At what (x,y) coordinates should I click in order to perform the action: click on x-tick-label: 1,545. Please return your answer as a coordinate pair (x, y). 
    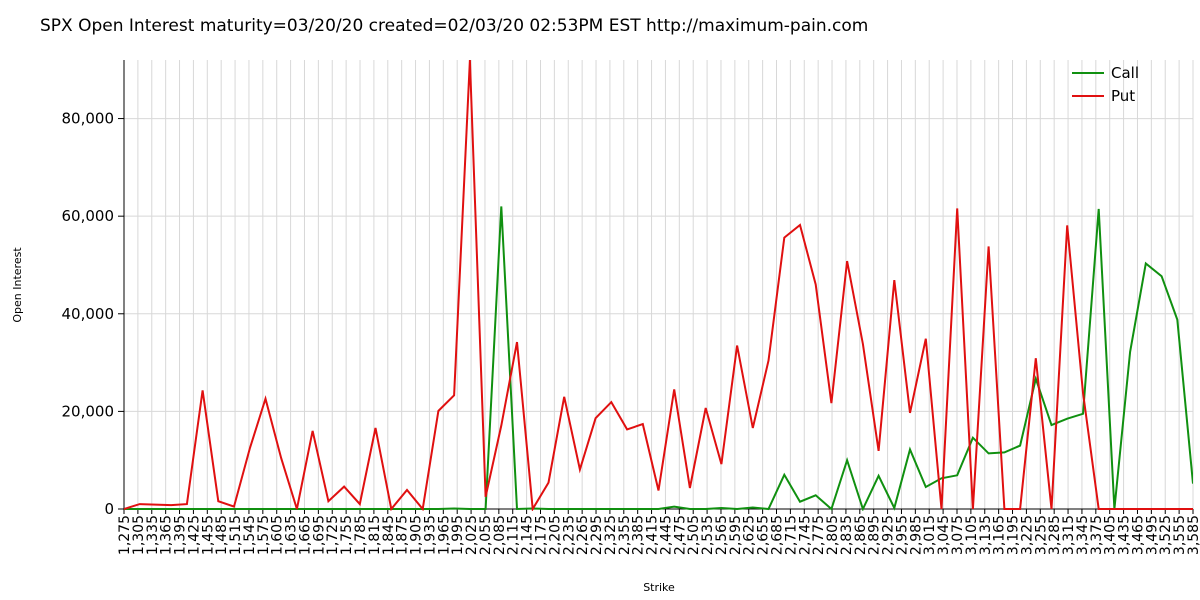
    Looking at the image, I should click on (250, 535).